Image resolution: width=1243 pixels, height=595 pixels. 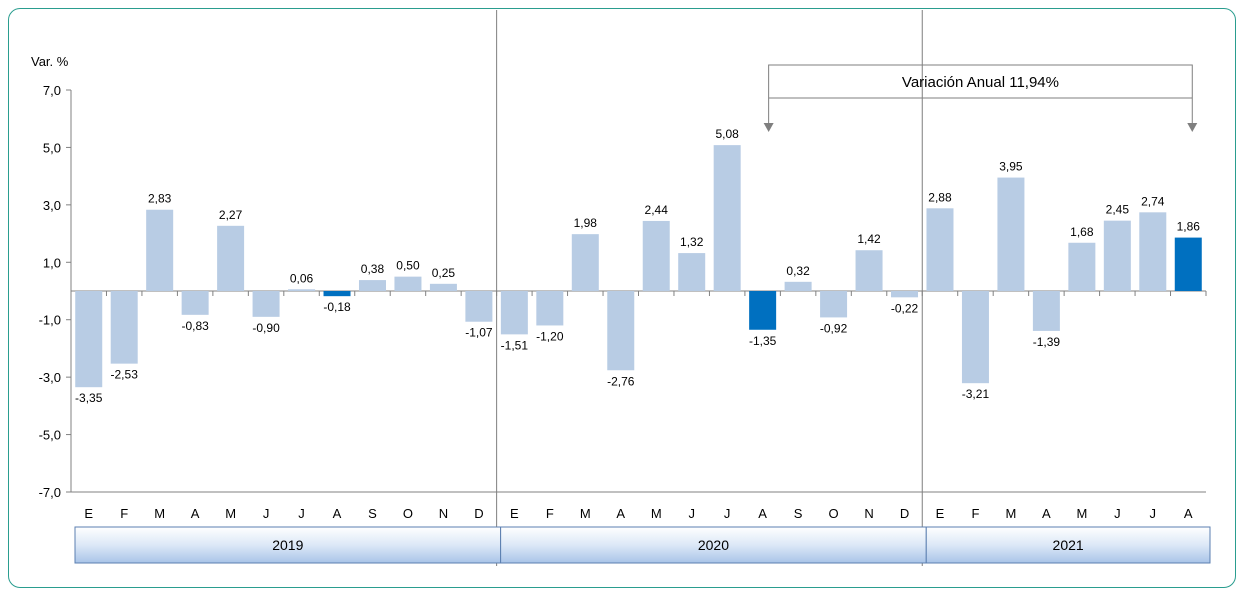 I want to click on year-labels: 2019 2020 2021, so click(x=642, y=545).